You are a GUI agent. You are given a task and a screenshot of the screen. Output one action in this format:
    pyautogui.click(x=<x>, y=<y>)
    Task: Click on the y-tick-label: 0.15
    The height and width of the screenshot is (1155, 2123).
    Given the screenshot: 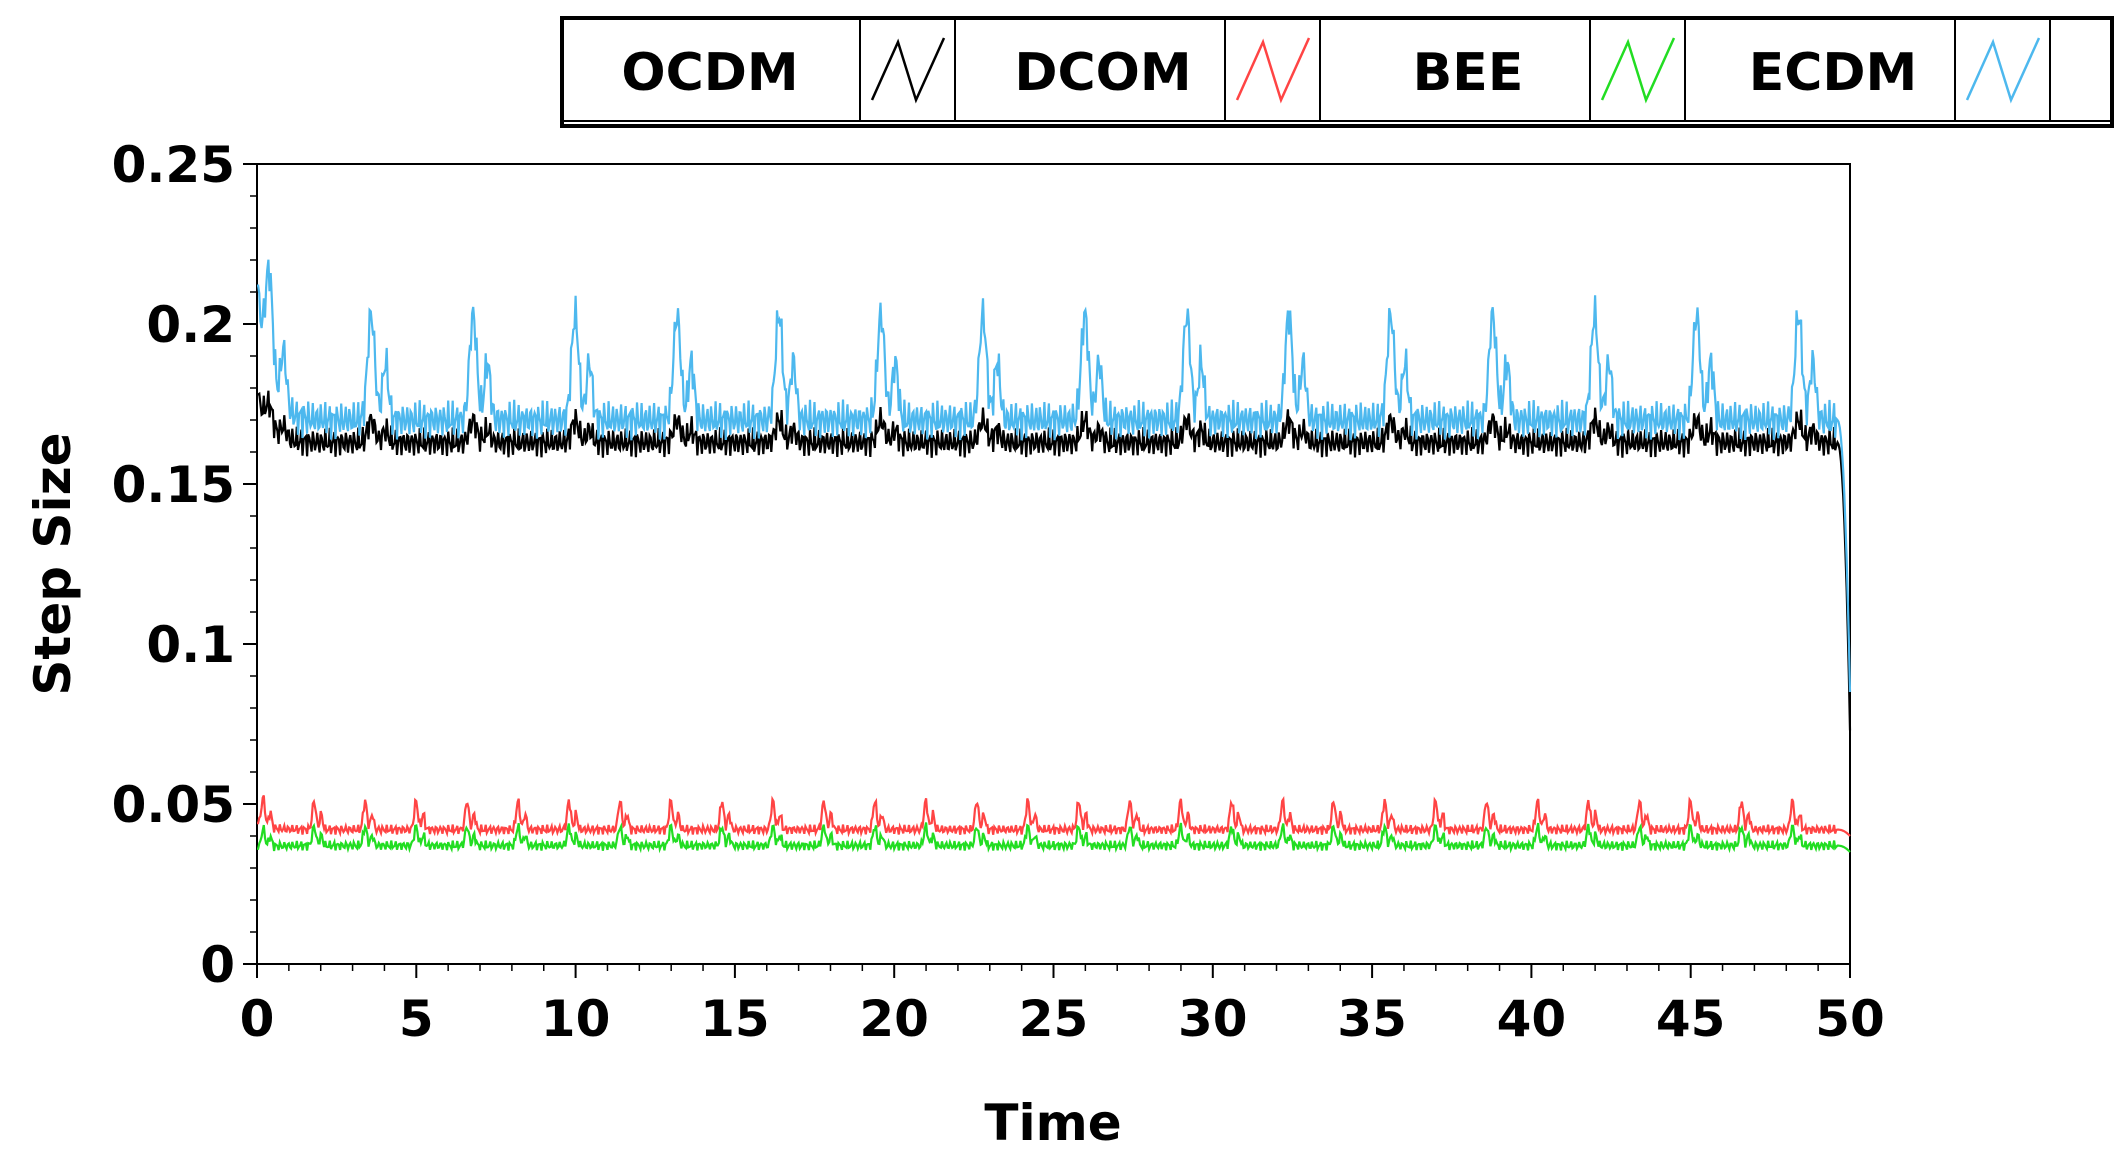 What is the action you would take?
    pyautogui.click(x=173, y=485)
    